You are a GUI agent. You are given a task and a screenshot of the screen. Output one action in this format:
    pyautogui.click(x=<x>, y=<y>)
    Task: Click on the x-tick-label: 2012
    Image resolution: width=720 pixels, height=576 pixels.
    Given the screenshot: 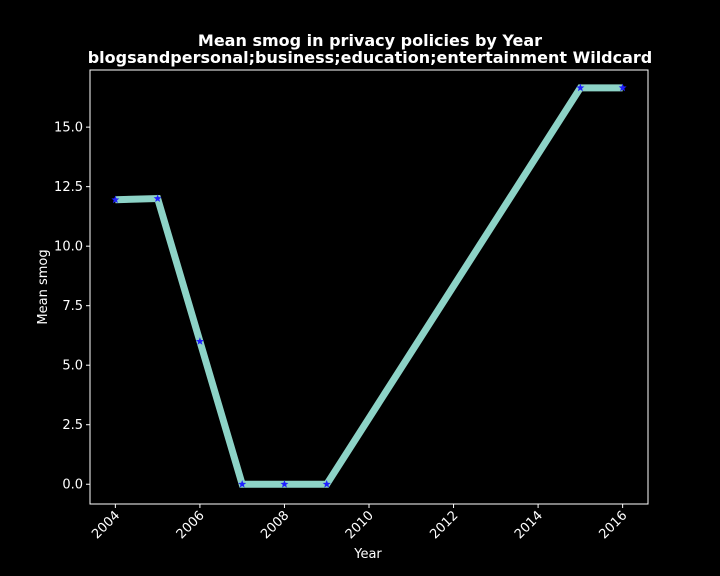 What is the action you would take?
    pyautogui.click(x=444, y=525)
    